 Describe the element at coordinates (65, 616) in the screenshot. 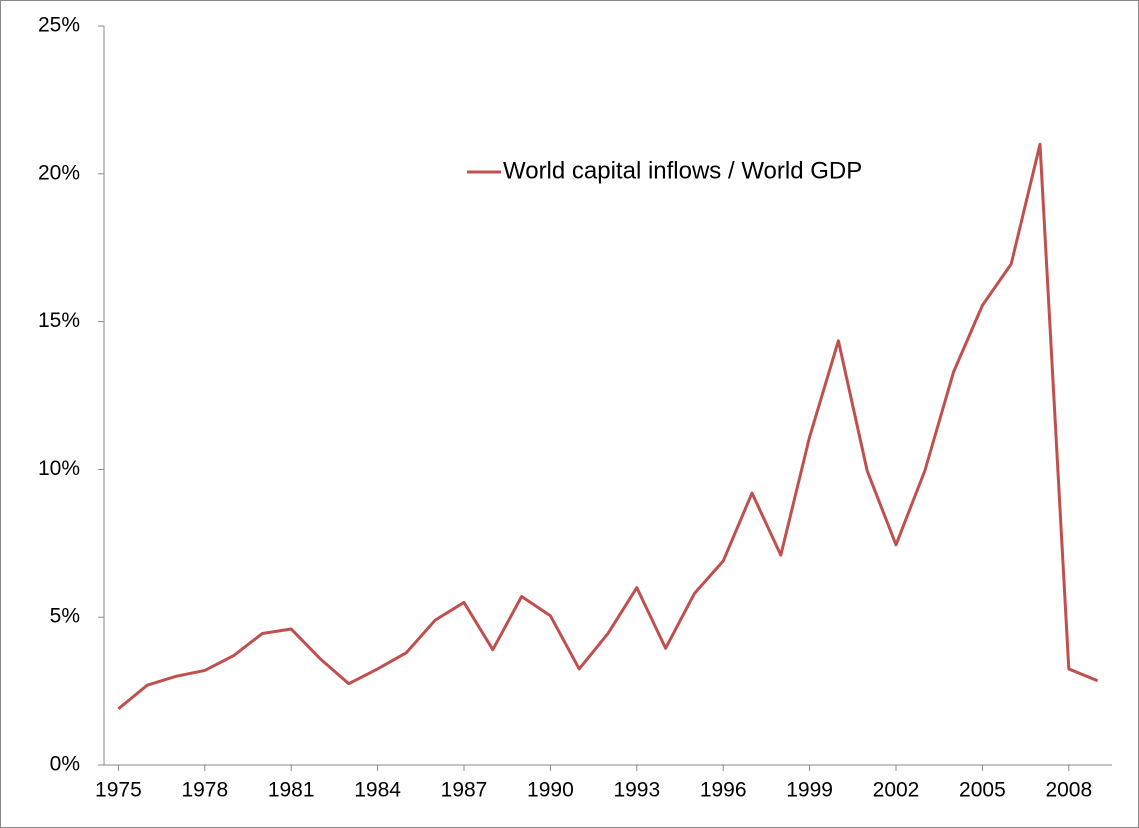

I see `y-tick-label: 5%` at that location.